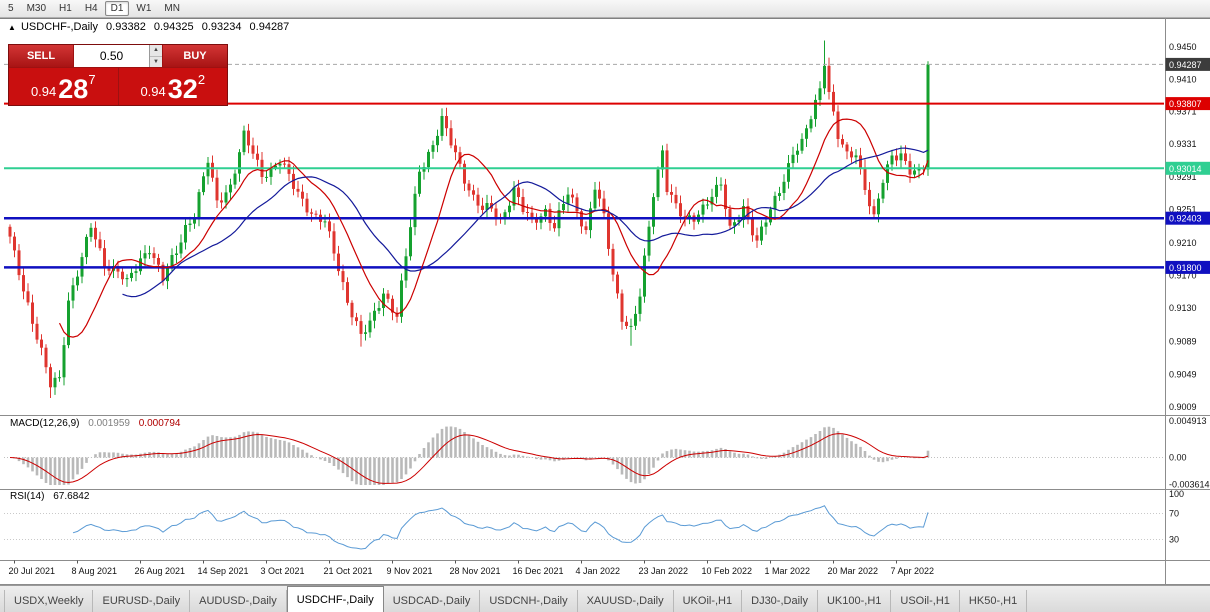 This screenshot has width=1210, height=612. What do you see at coordinates (1188, 421) in the screenshot?
I see `svg-text: 0.004913` at bounding box center [1188, 421].